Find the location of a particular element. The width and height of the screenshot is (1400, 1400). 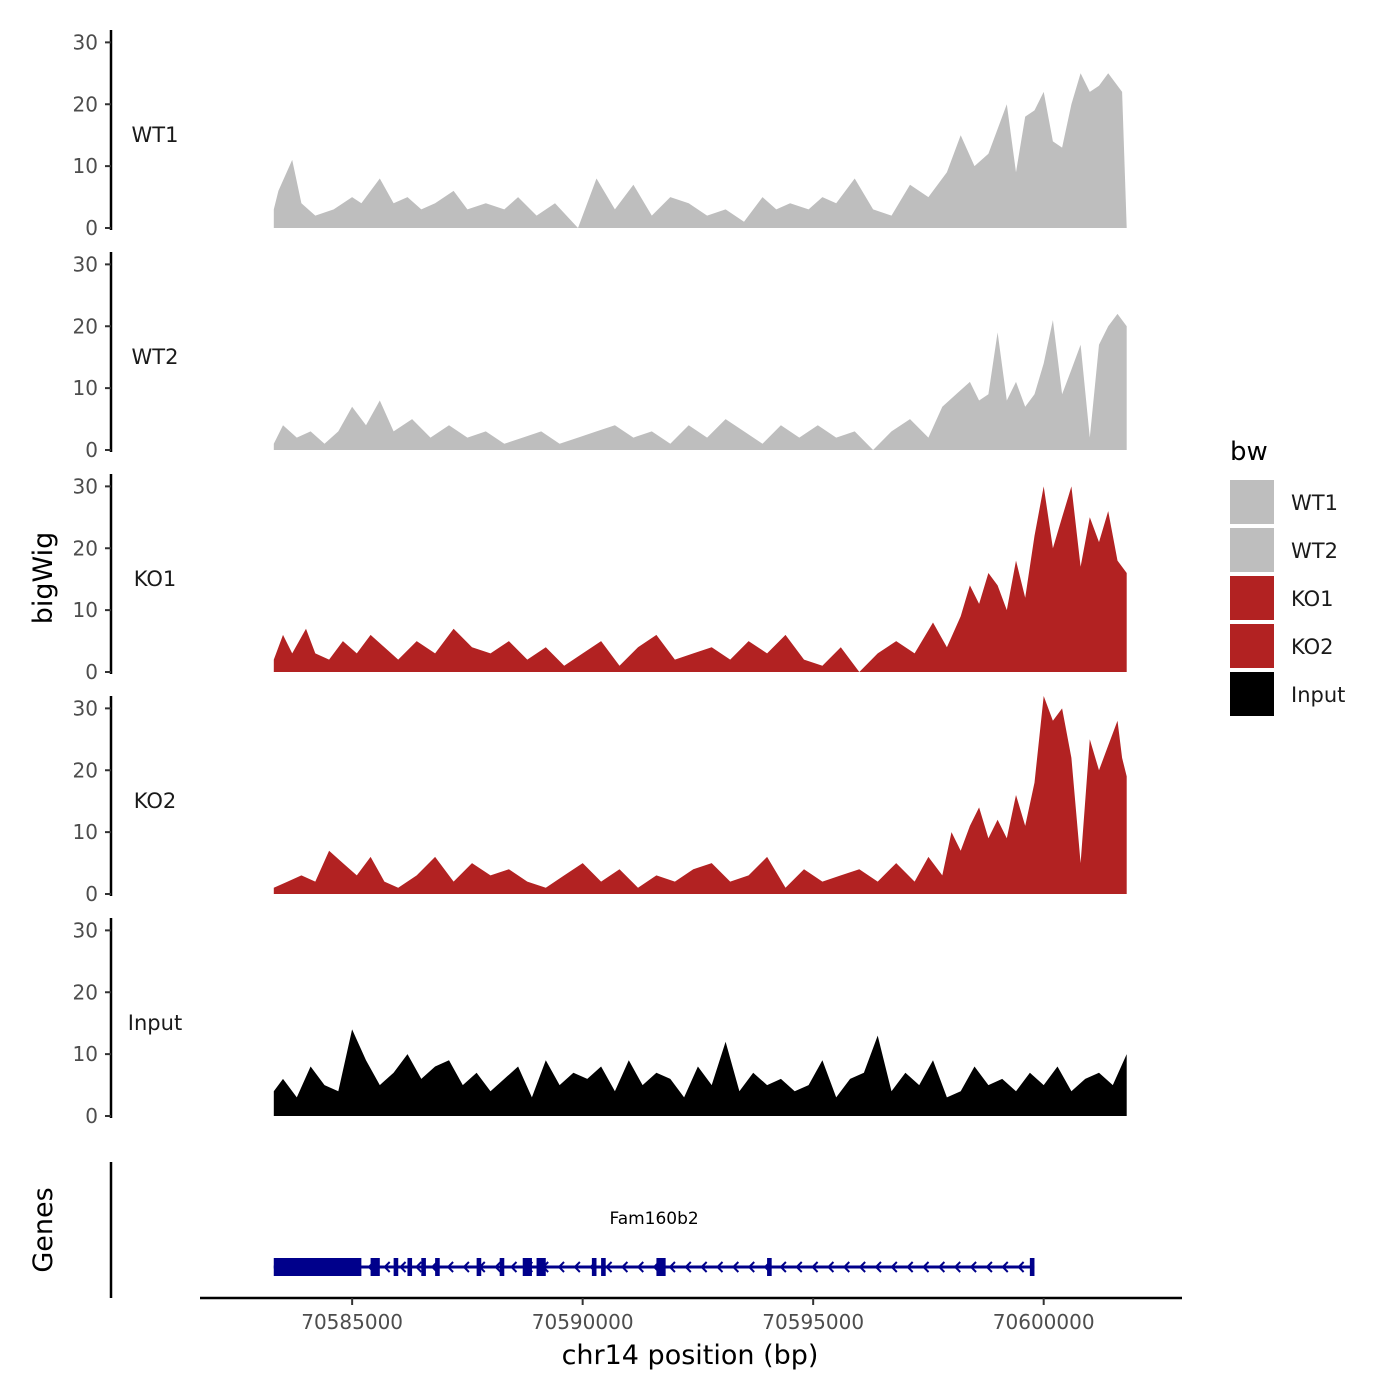

y-tick-label-ko1-10: 10 is located at coordinates (85, 610).